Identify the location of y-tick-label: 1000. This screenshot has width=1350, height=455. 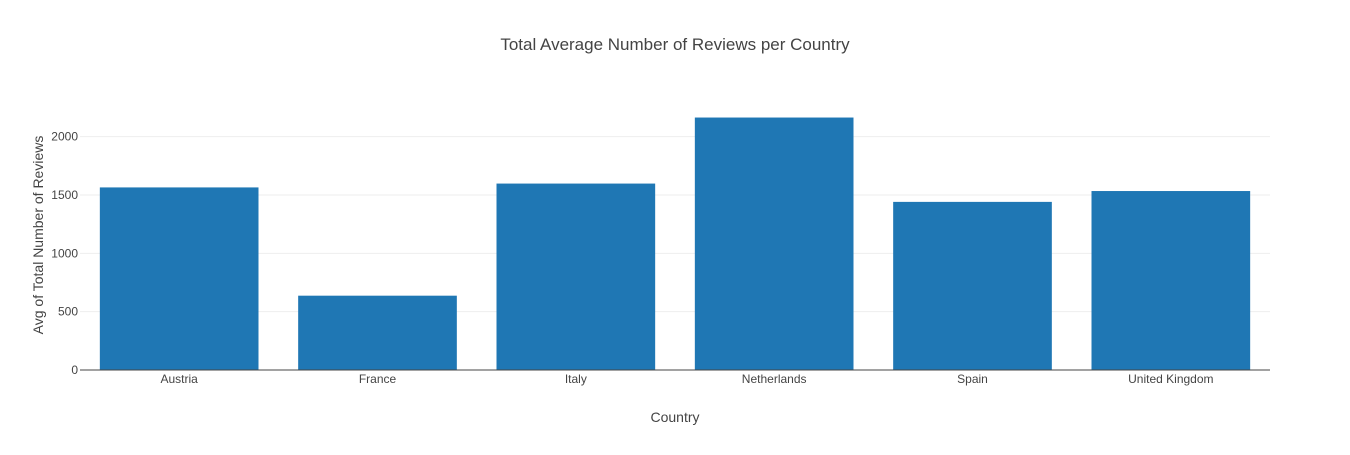
(64, 253).